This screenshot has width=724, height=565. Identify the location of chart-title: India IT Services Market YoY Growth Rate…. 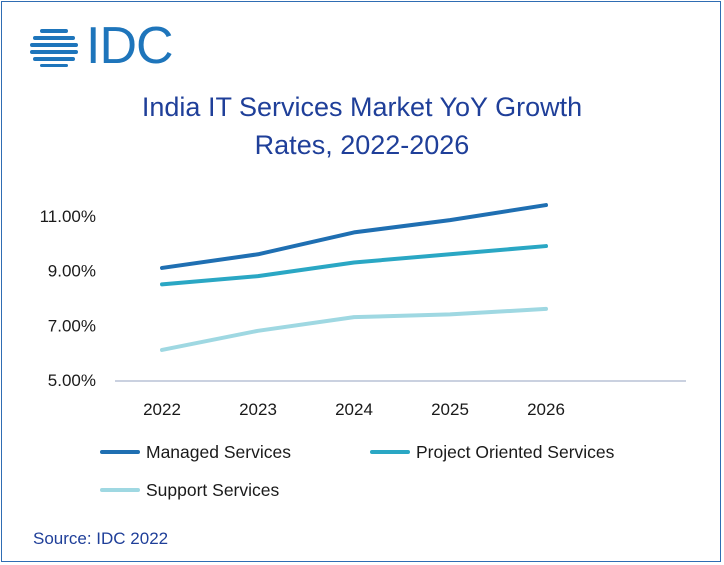
(362, 126).